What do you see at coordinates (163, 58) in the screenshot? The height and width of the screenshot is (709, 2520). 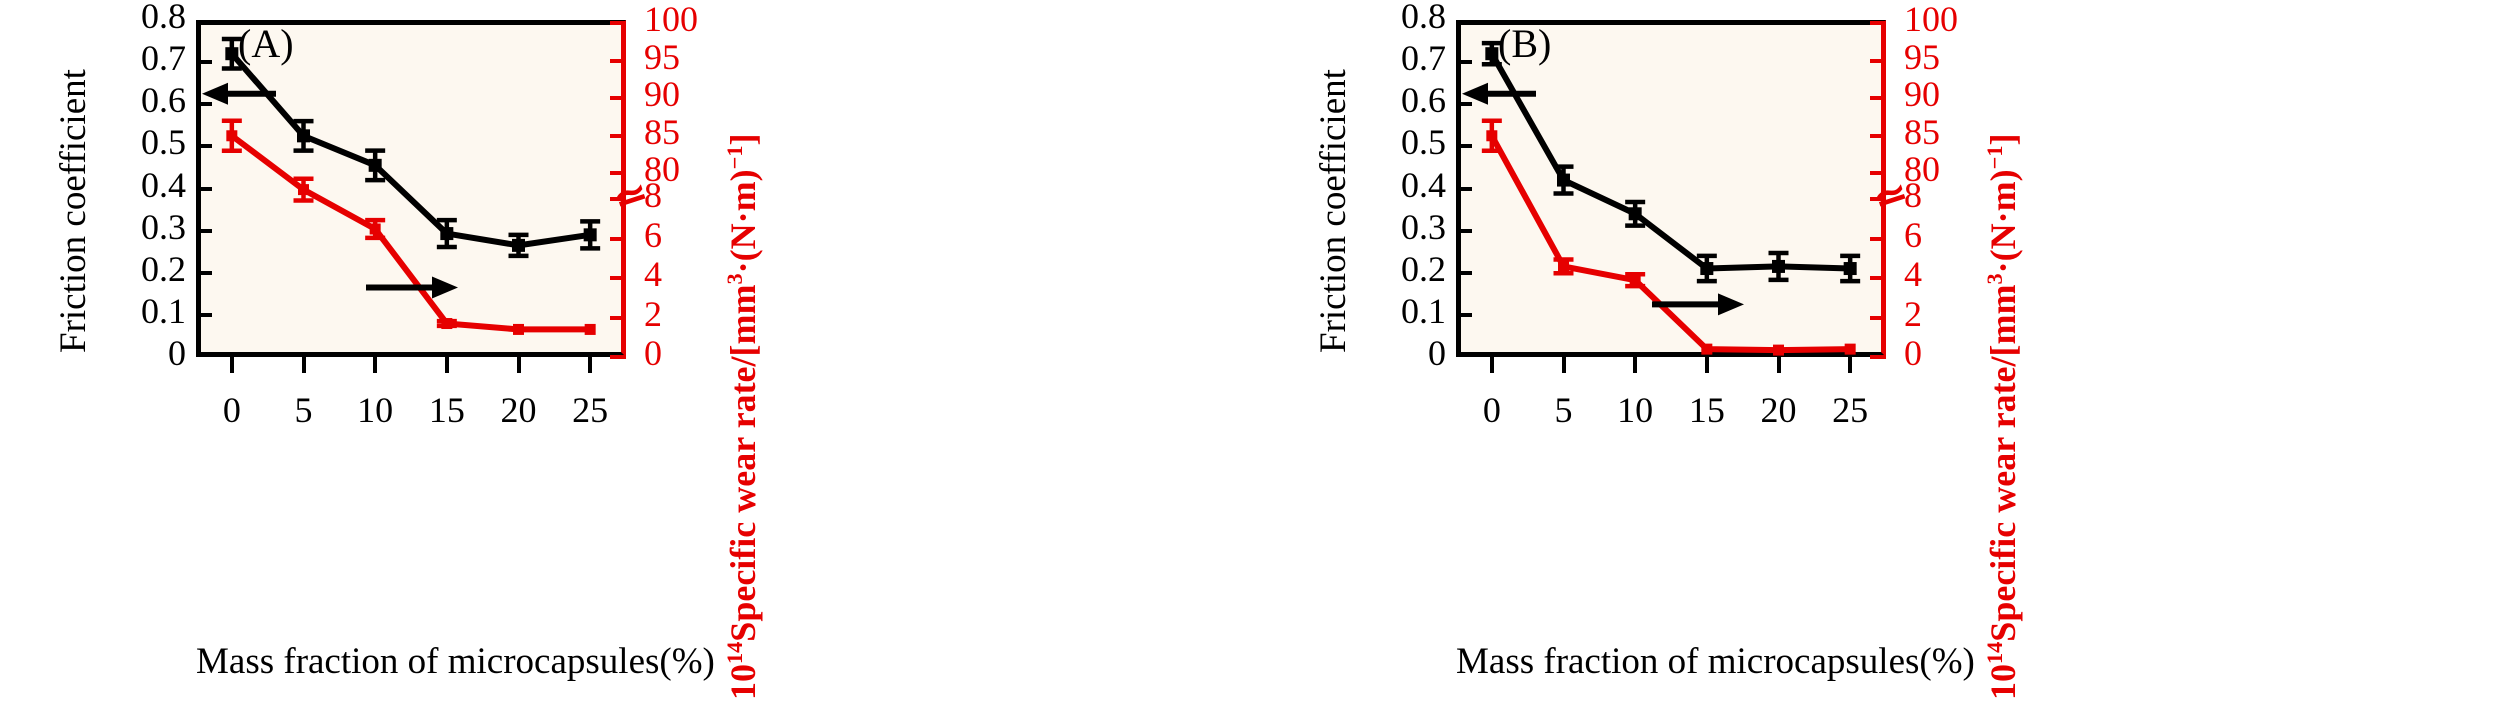 I see `y-left-tick-label: 0.7` at bounding box center [163, 58].